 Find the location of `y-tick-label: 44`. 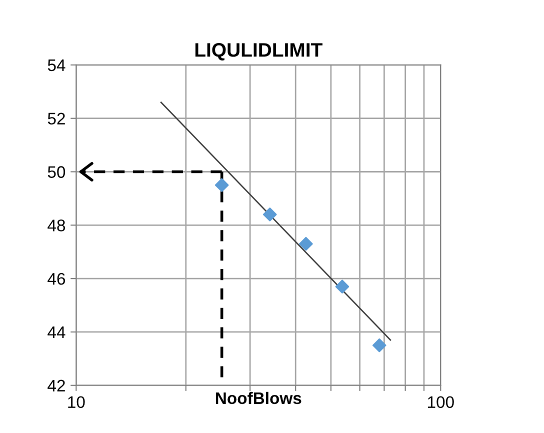

y-tick-label: 44 is located at coordinates (57, 332).